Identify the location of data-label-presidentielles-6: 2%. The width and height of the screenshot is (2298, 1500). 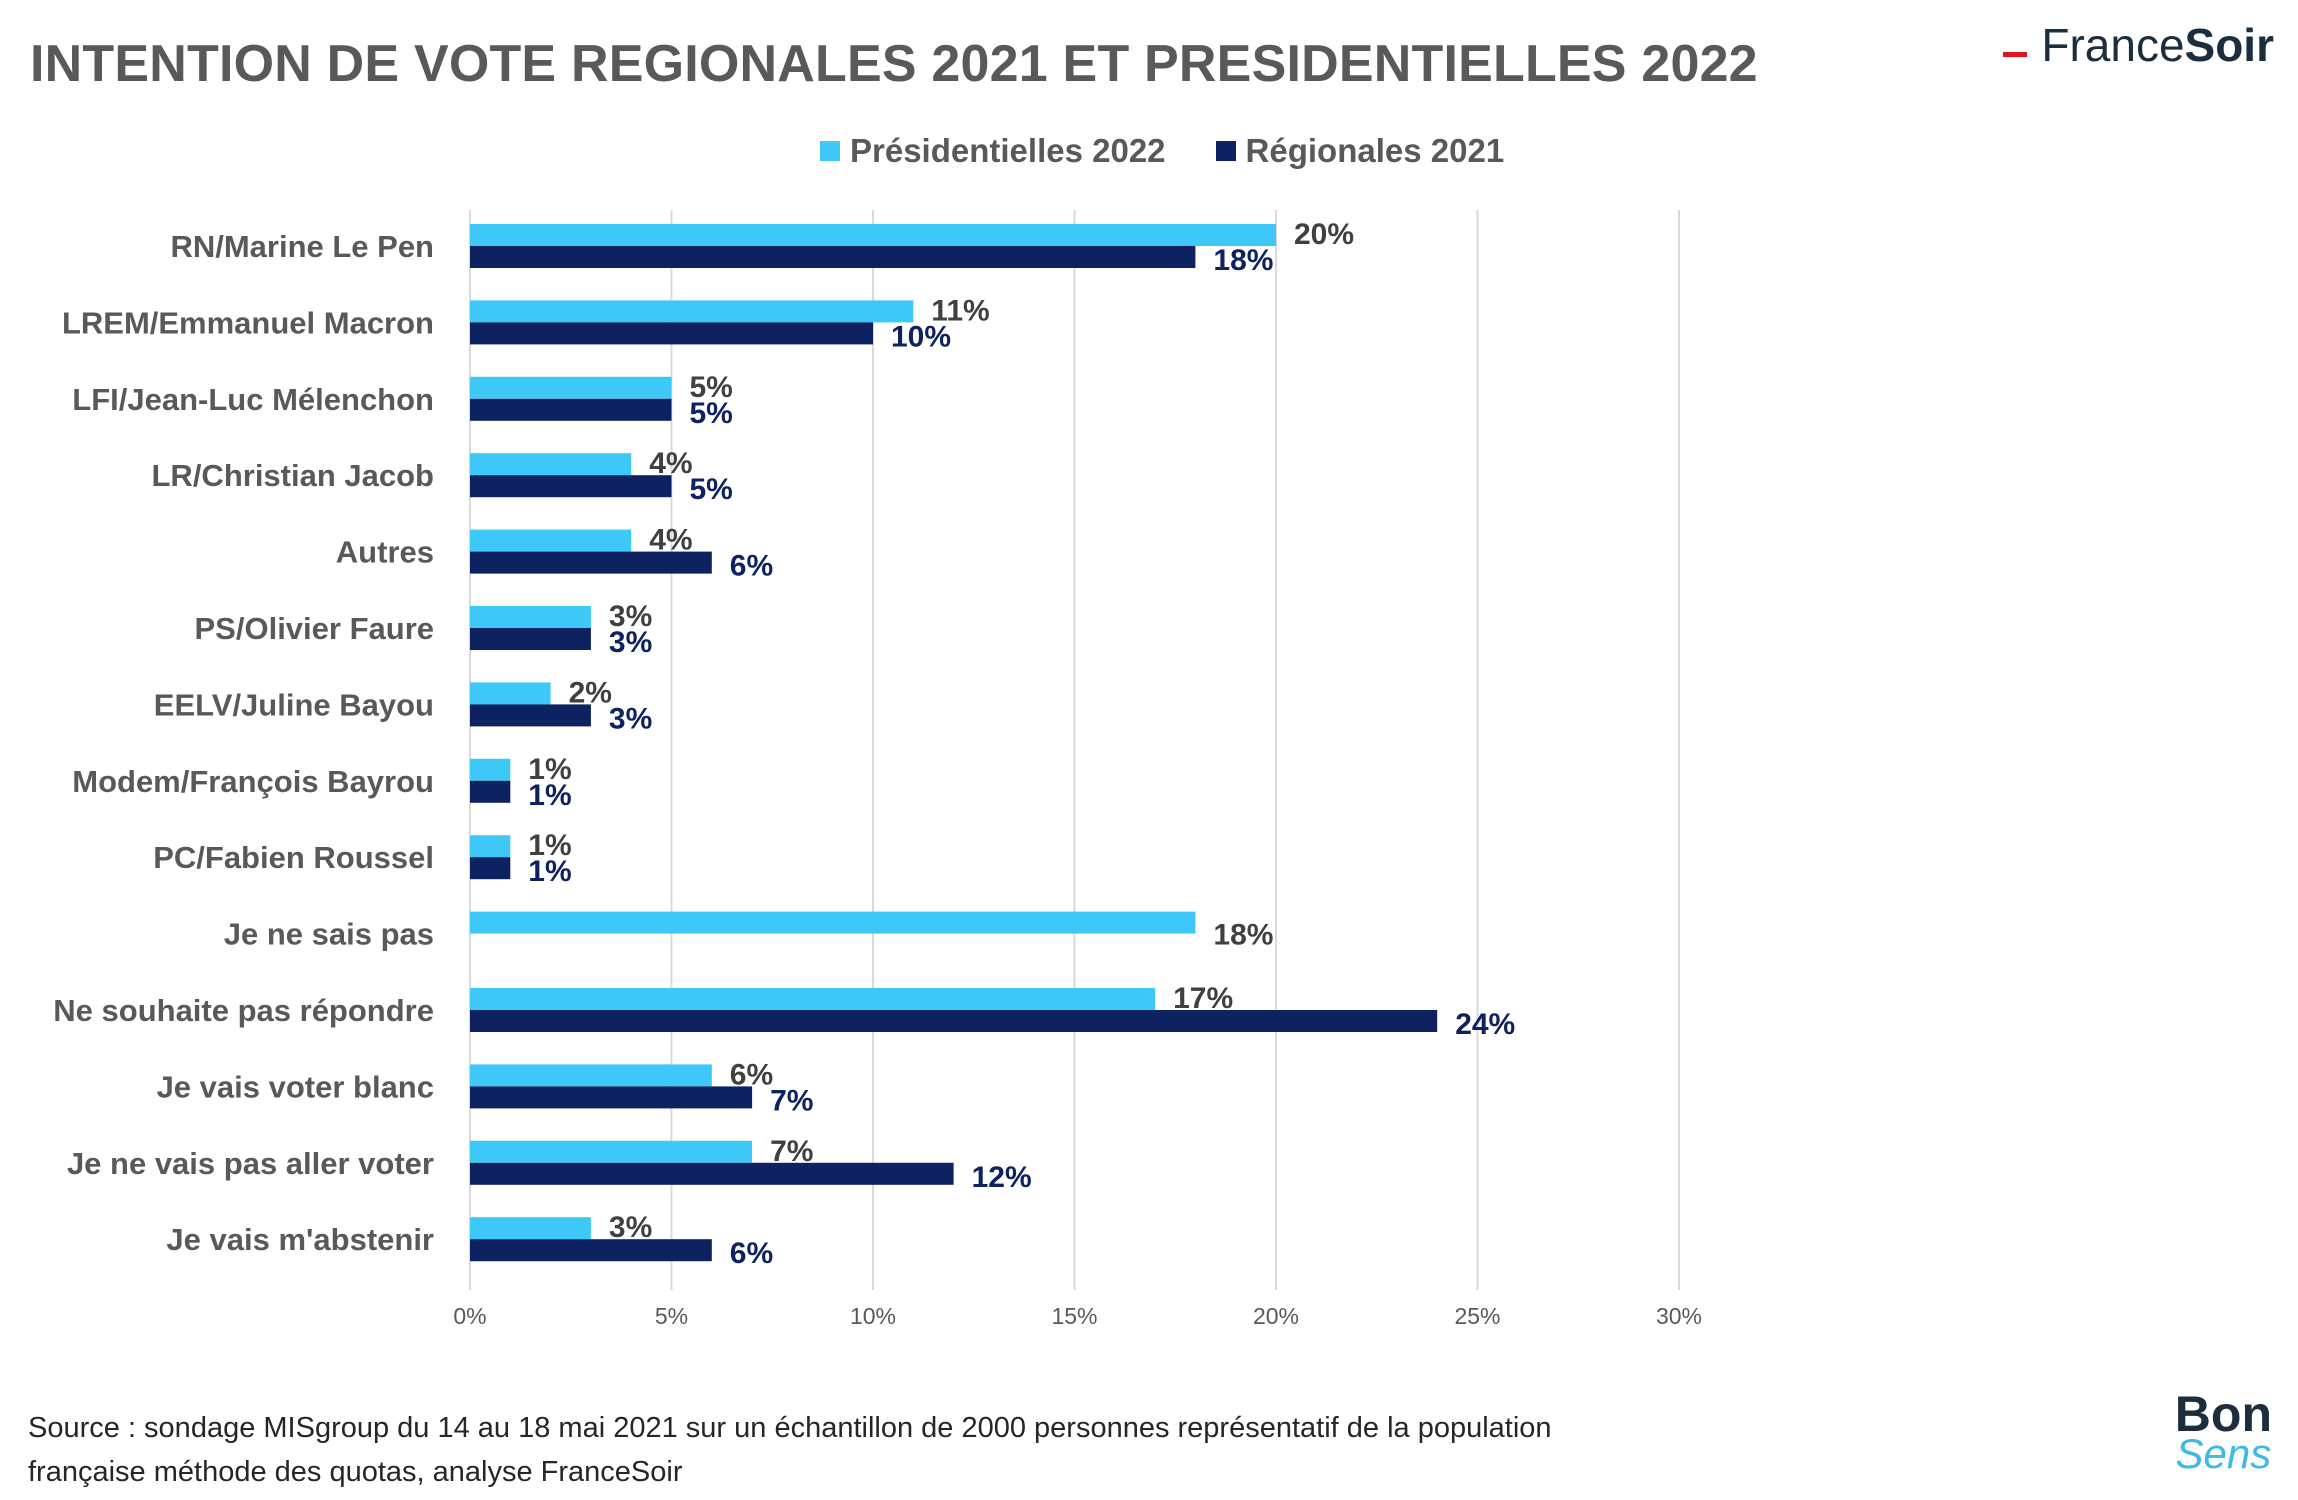
(590, 692).